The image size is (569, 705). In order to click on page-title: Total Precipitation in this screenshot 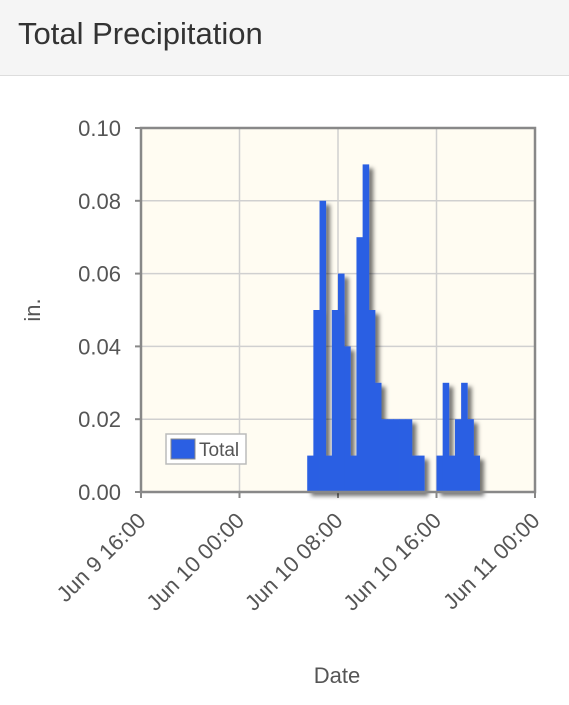, I will do `click(140, 33)`.